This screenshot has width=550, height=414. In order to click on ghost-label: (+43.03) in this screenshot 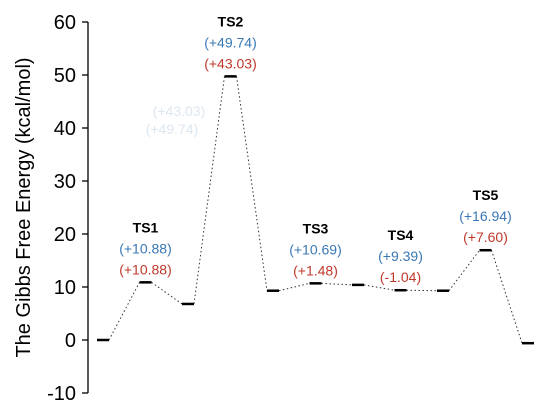, I will do `click(179, 111)`.